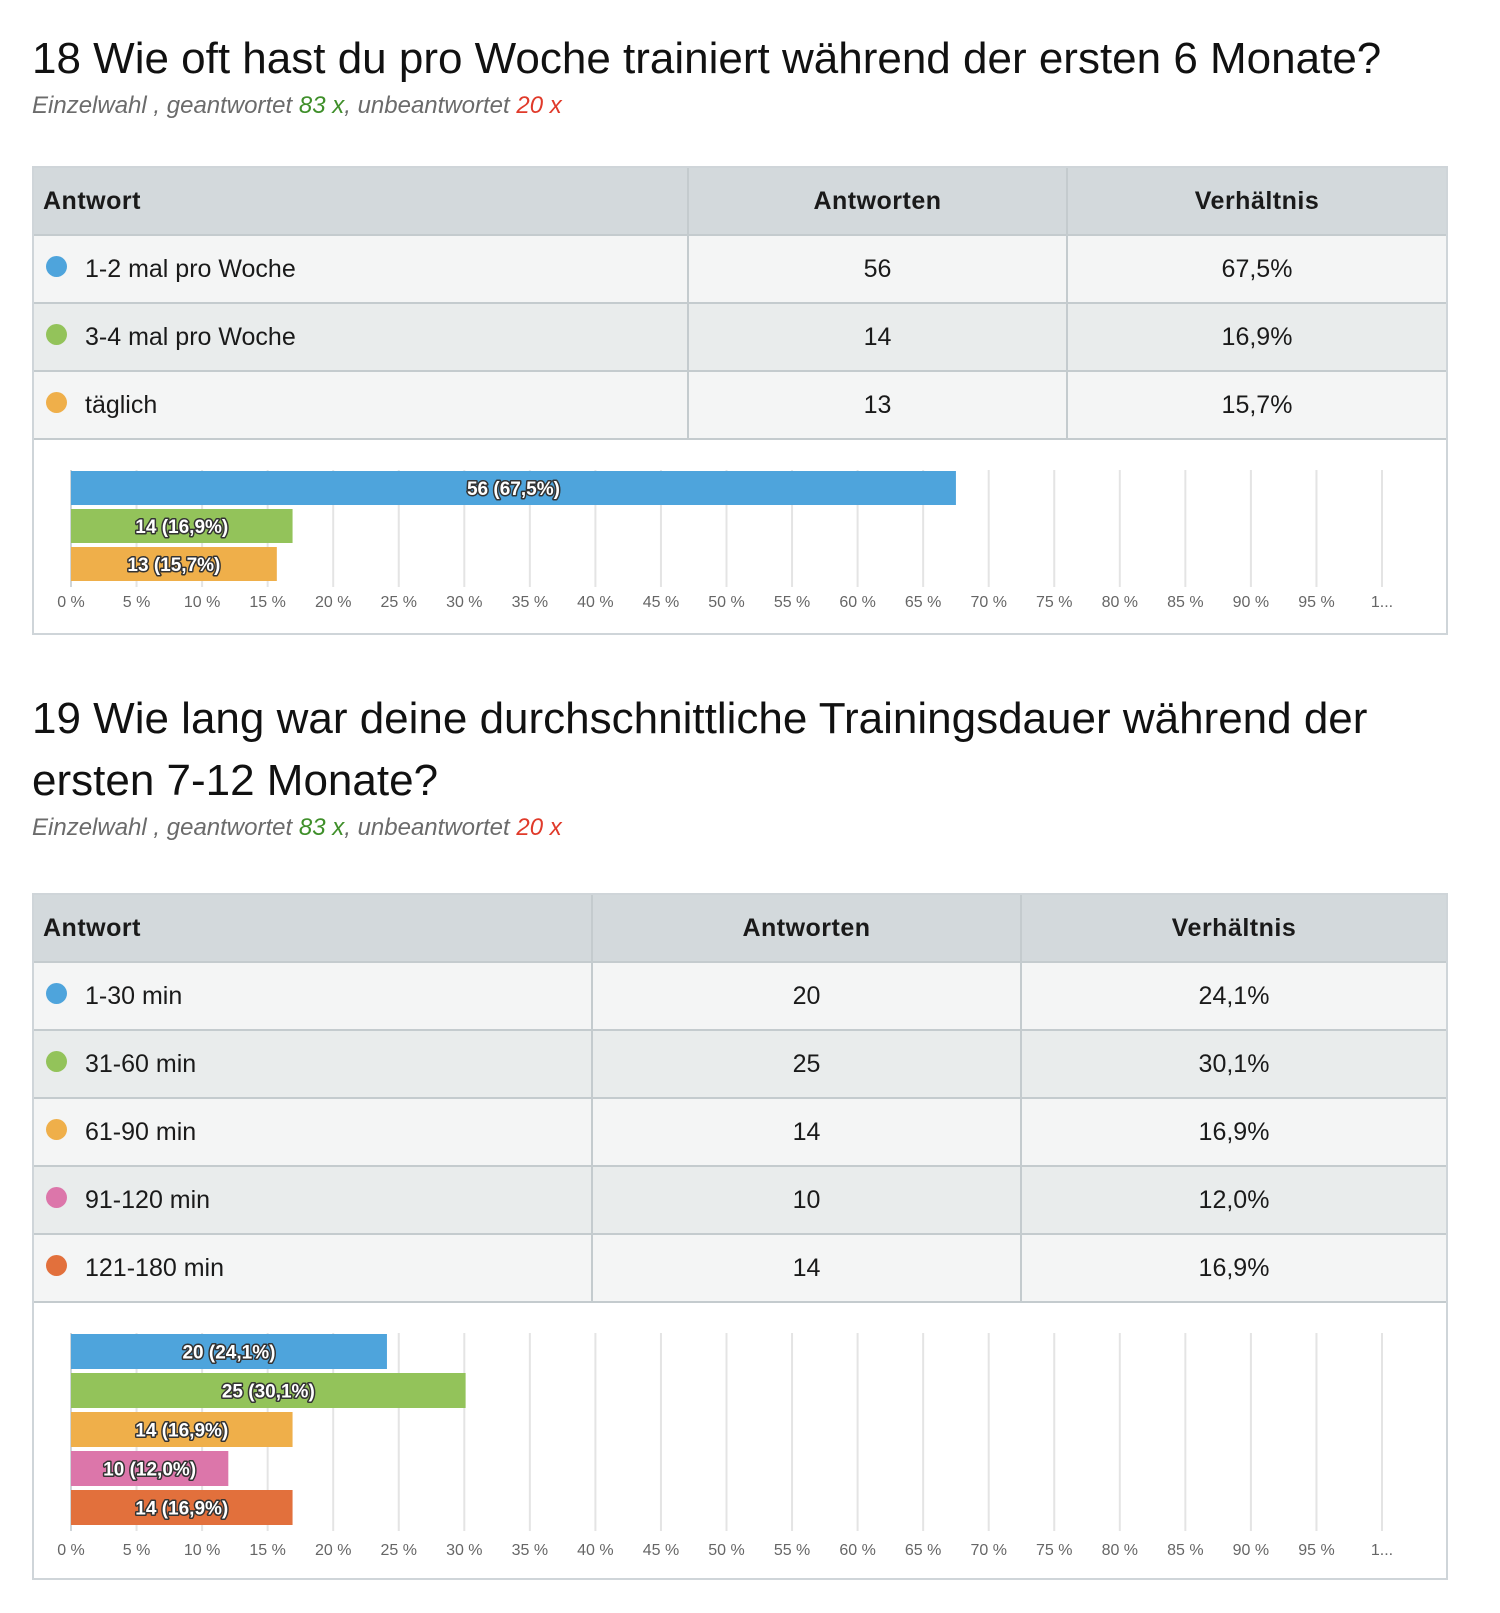 This screenshot has width=1500, height=1613. What do you see at coordinates (595, 1550) in the screenshot?
I see `x-tick-label: 40 %` at bounding box center [595, 1550].